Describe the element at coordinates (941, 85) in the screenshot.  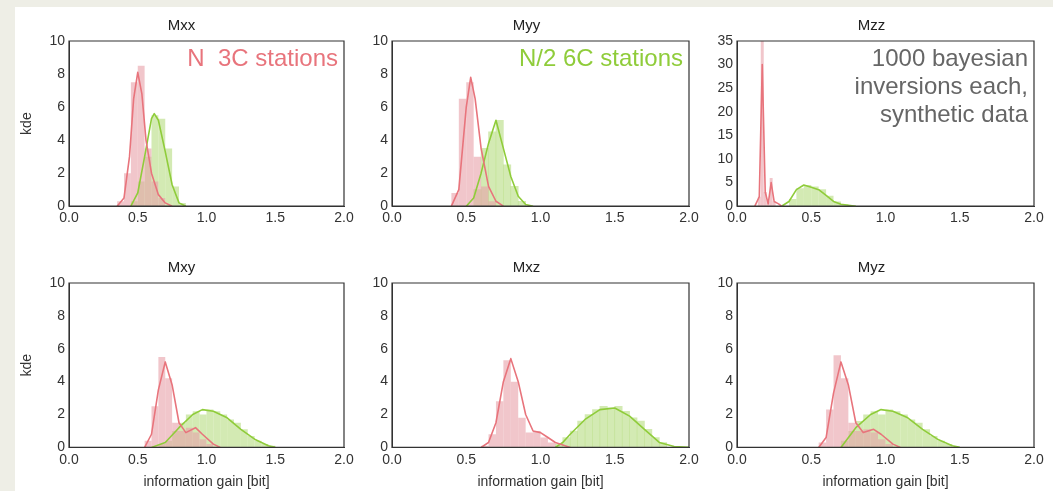
I see `annotation: 1000 bayesian inversions each, synthetic data` at that location.